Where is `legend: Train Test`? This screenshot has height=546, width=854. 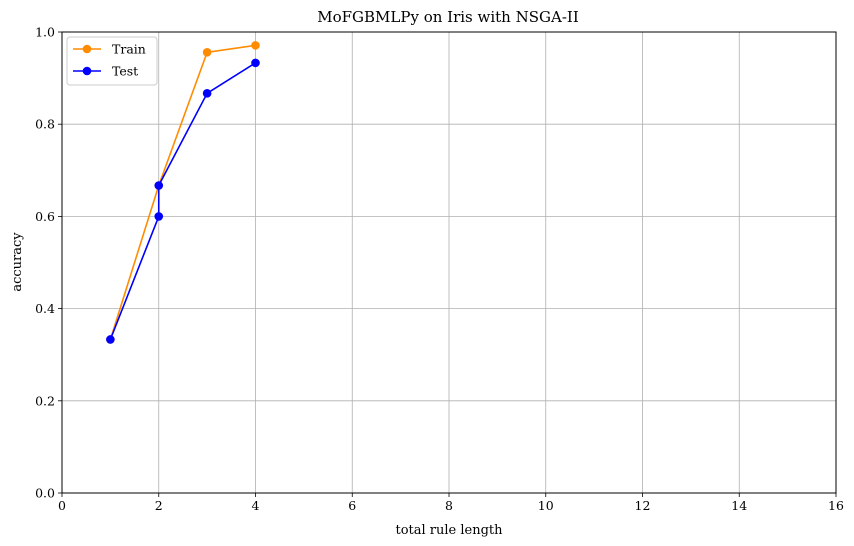 legend: Train Test is located at coordinates (112, 61).